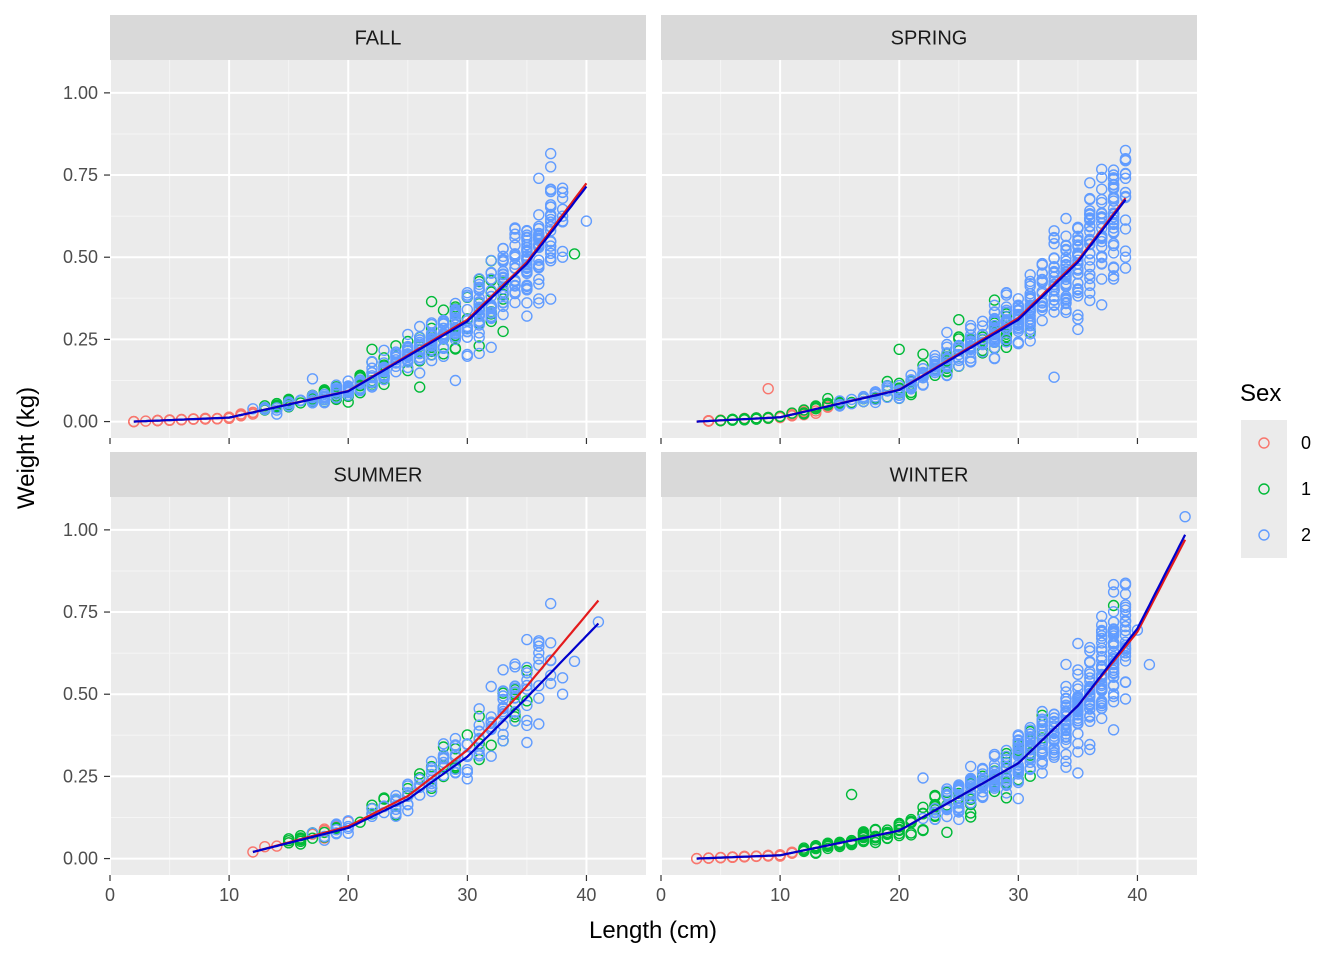  Describe the element at coordinates (1137, 895) in the screenshot. I see `x-tick-label: 40` at that location.